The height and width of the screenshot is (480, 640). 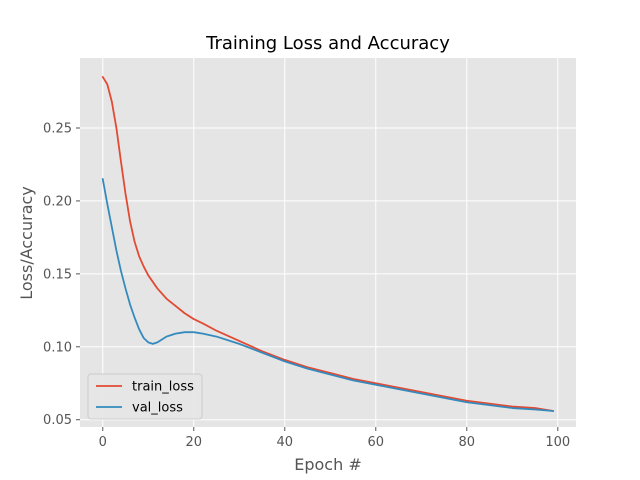 I want to click on x-tick-label: 20, so click(x=193, y=442).